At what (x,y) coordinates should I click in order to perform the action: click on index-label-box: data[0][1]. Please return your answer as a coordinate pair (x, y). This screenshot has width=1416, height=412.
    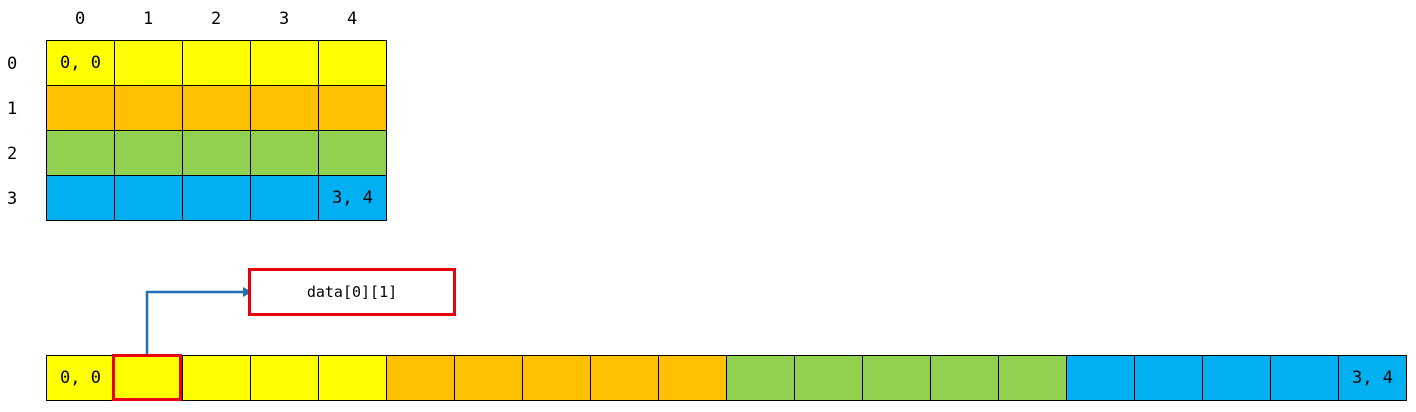
    Looking at the image, I should click on (352, 292).